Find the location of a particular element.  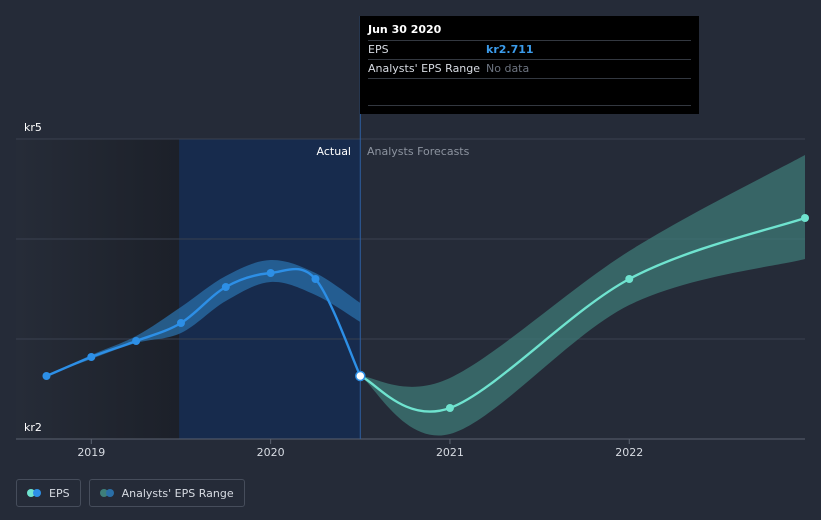

x-tick-label: 2021 is located at coordinates (450, 452).